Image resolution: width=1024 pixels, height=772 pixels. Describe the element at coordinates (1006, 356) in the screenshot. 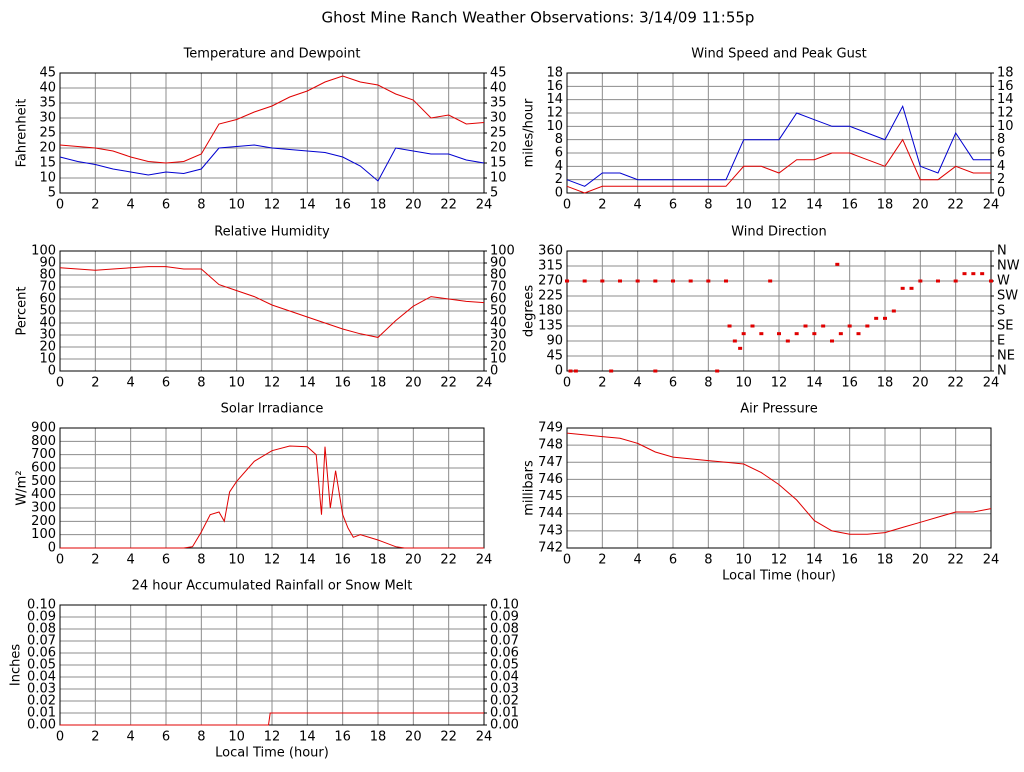

I see `y2-tick-label: NE` at that location.